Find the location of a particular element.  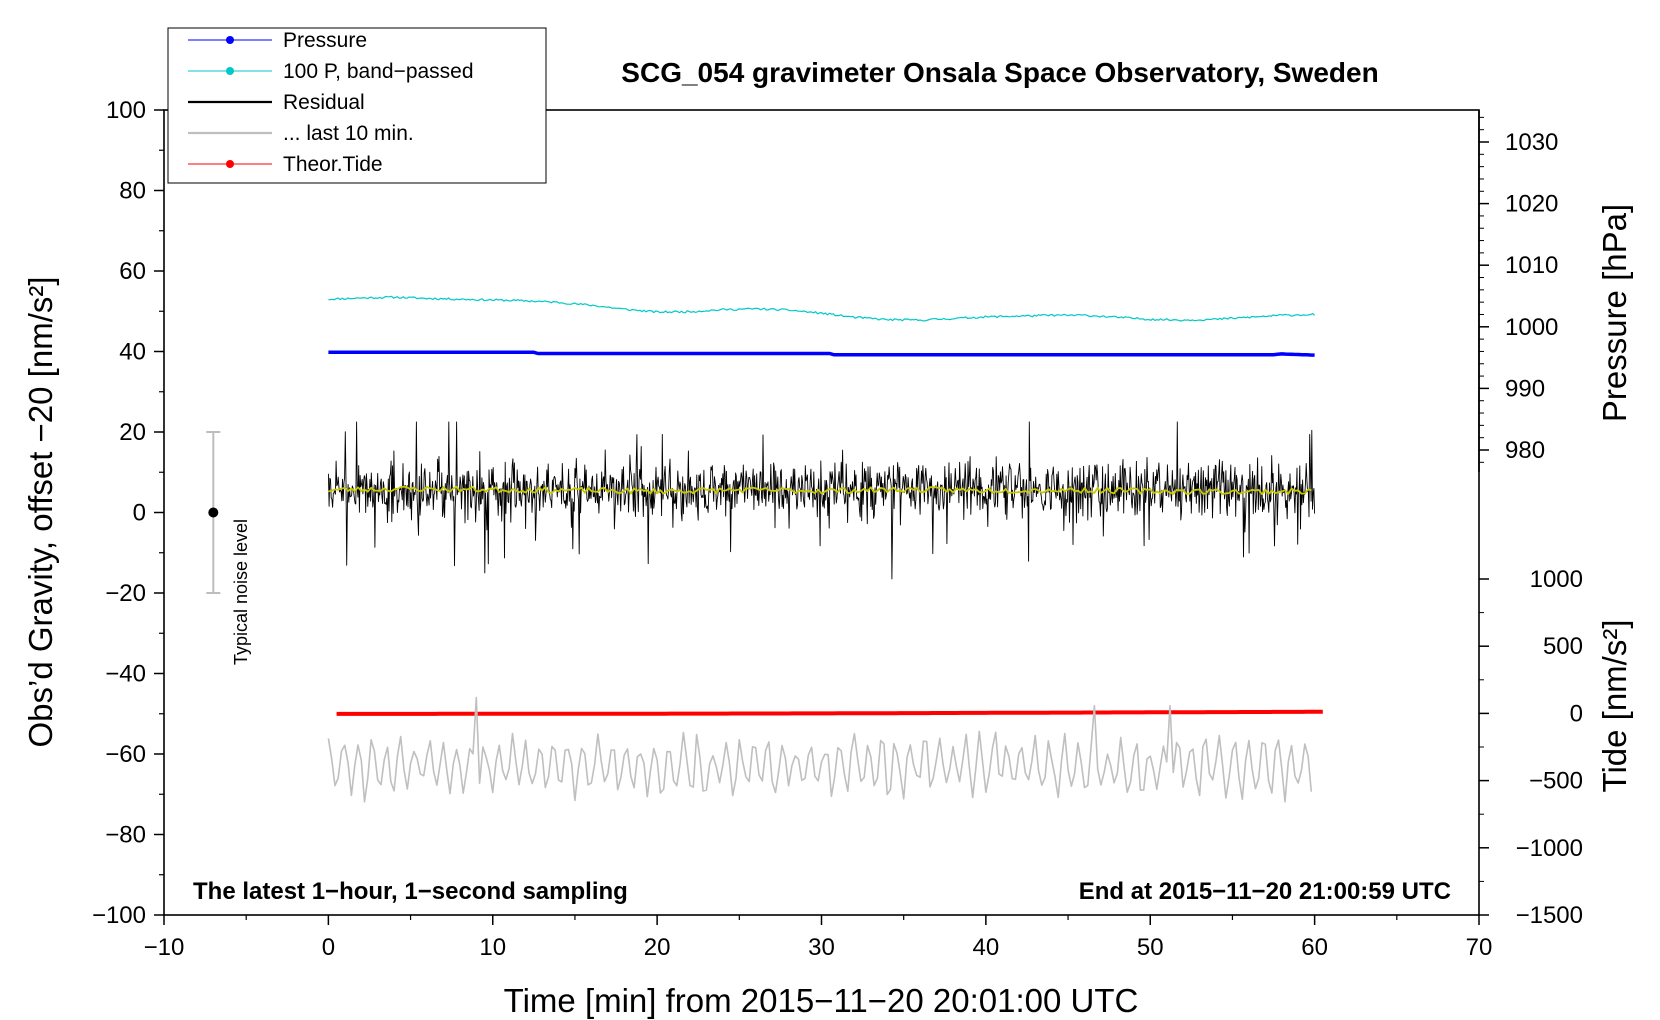

x-tick-label: −10 is located at coordinates (164, 947).